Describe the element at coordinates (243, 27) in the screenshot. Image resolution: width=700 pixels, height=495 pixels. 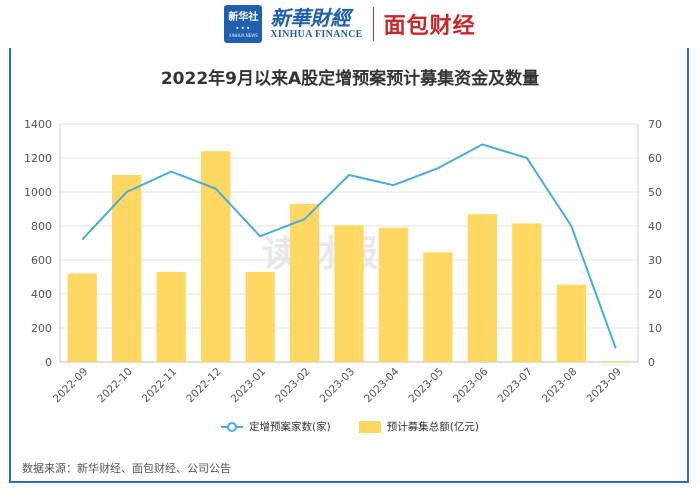
I see `logo-dots-icon: ∙∙∙` at that location.